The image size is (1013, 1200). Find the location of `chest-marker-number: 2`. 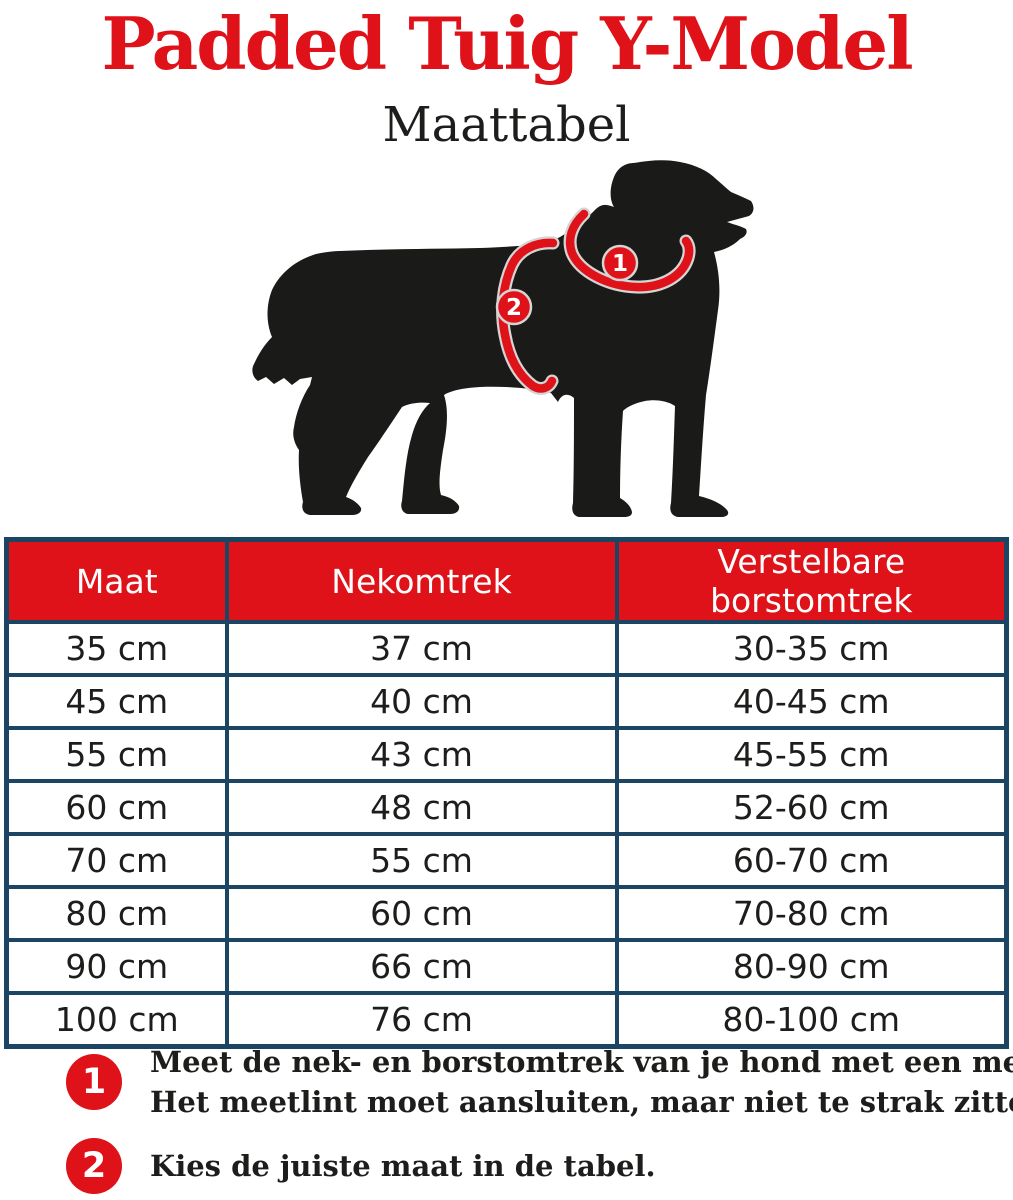

chest-marker-number: 2 is located at coordinates (514, 308).